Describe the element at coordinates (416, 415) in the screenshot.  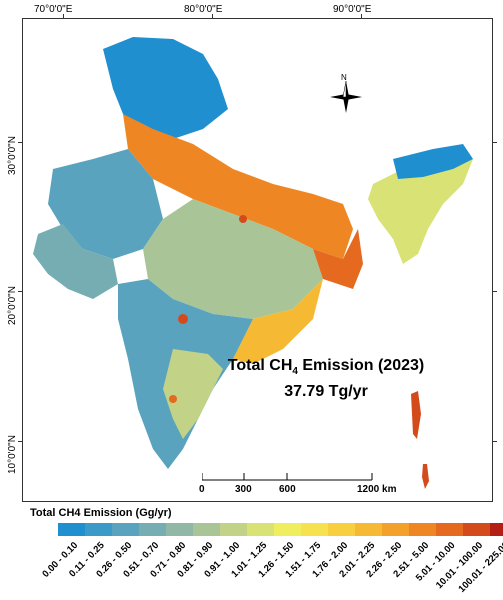
I see `andaman-islands` at that location.